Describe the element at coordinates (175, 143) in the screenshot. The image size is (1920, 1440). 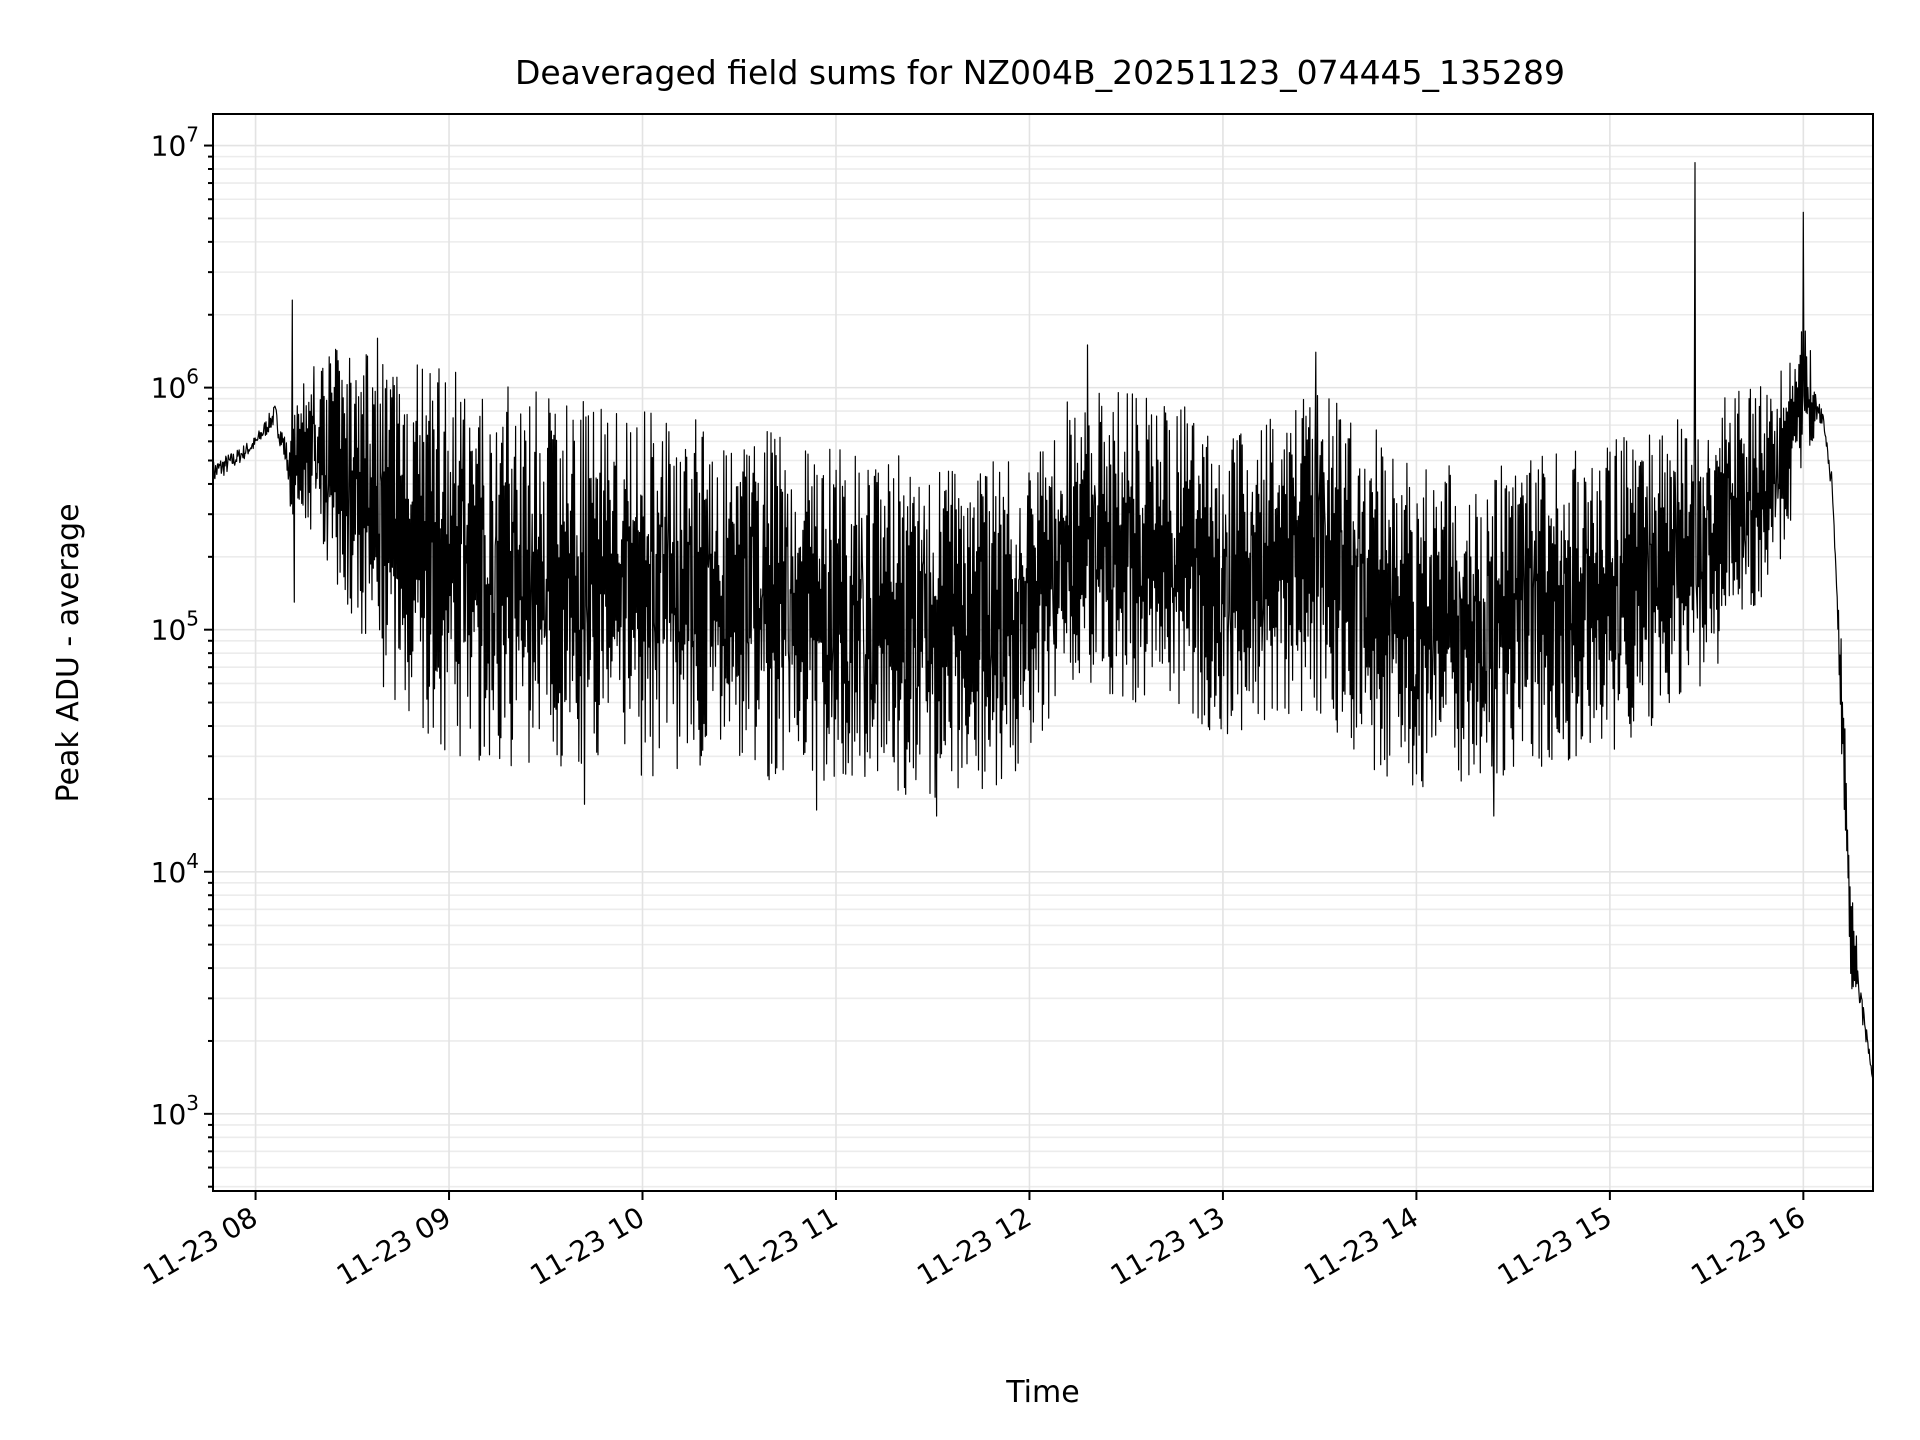
I see `y-tick-label: 10⁷` at that location.